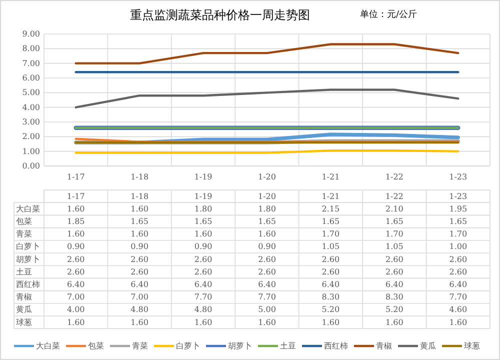  What do you see at coordinates (24, 297) in the screenshot?
I see `text: 青椒` at bounding box center [24, 297].